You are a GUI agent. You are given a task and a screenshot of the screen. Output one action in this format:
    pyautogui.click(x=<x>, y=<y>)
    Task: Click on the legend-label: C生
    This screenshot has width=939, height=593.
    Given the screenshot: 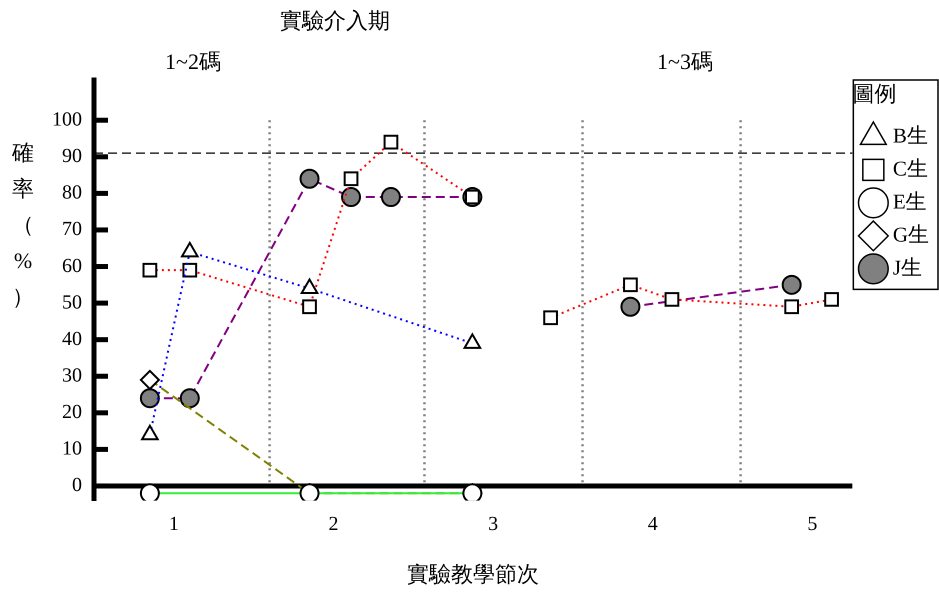 What is the action you would take?
    pyautogui.click(x=910, y=168)
    